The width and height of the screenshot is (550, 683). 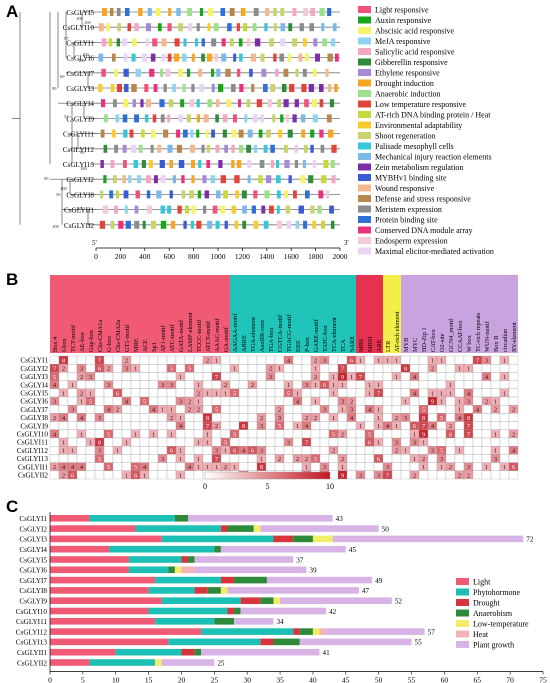 I want to click on gene-label: CsGLYI3, so click(x=80, y=89).